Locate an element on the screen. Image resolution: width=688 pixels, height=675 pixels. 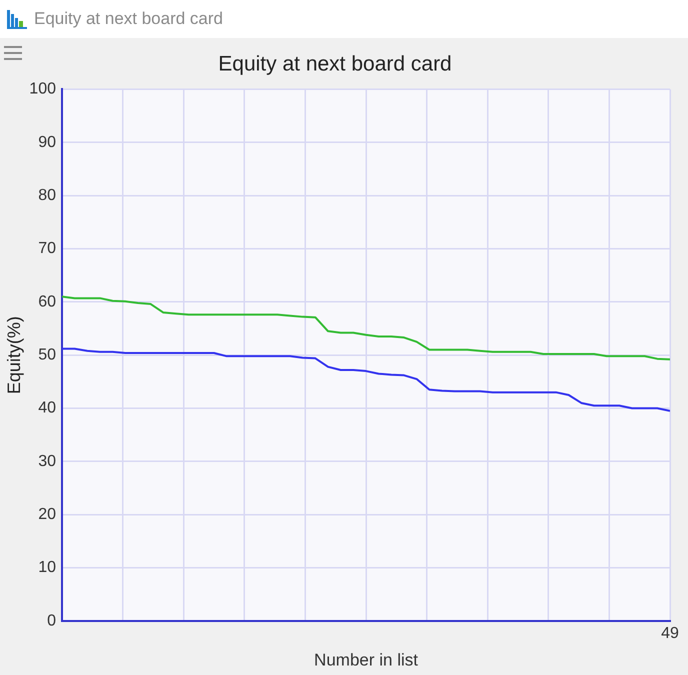
y-tick-label: 60 is located at coordinates (47, 301).